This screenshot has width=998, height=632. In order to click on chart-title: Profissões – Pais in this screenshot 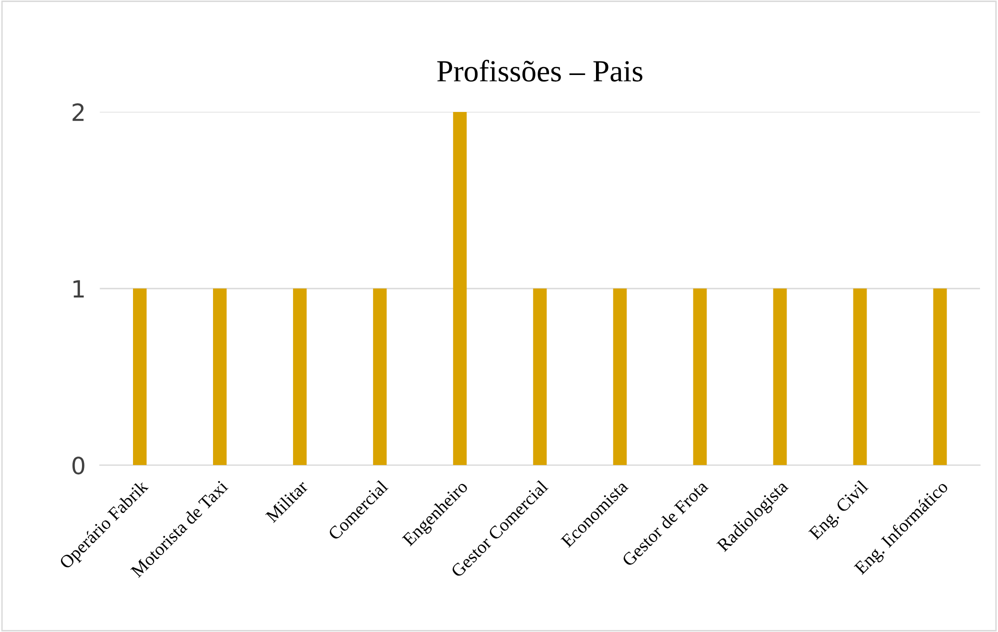, I will do `click(539, 71)`.